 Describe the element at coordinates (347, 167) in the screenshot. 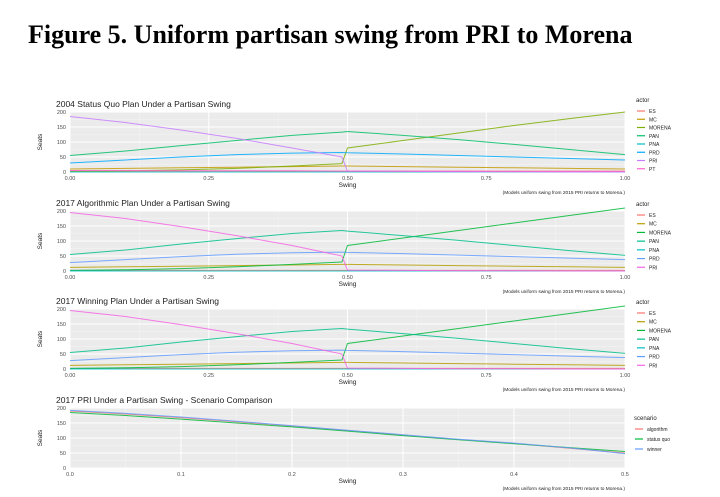

I see `series-line-mc` at that location.